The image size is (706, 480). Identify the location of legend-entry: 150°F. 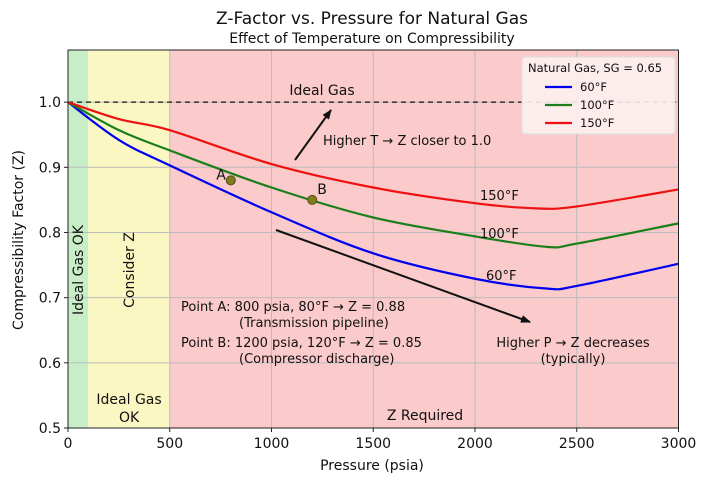
(597, 123).